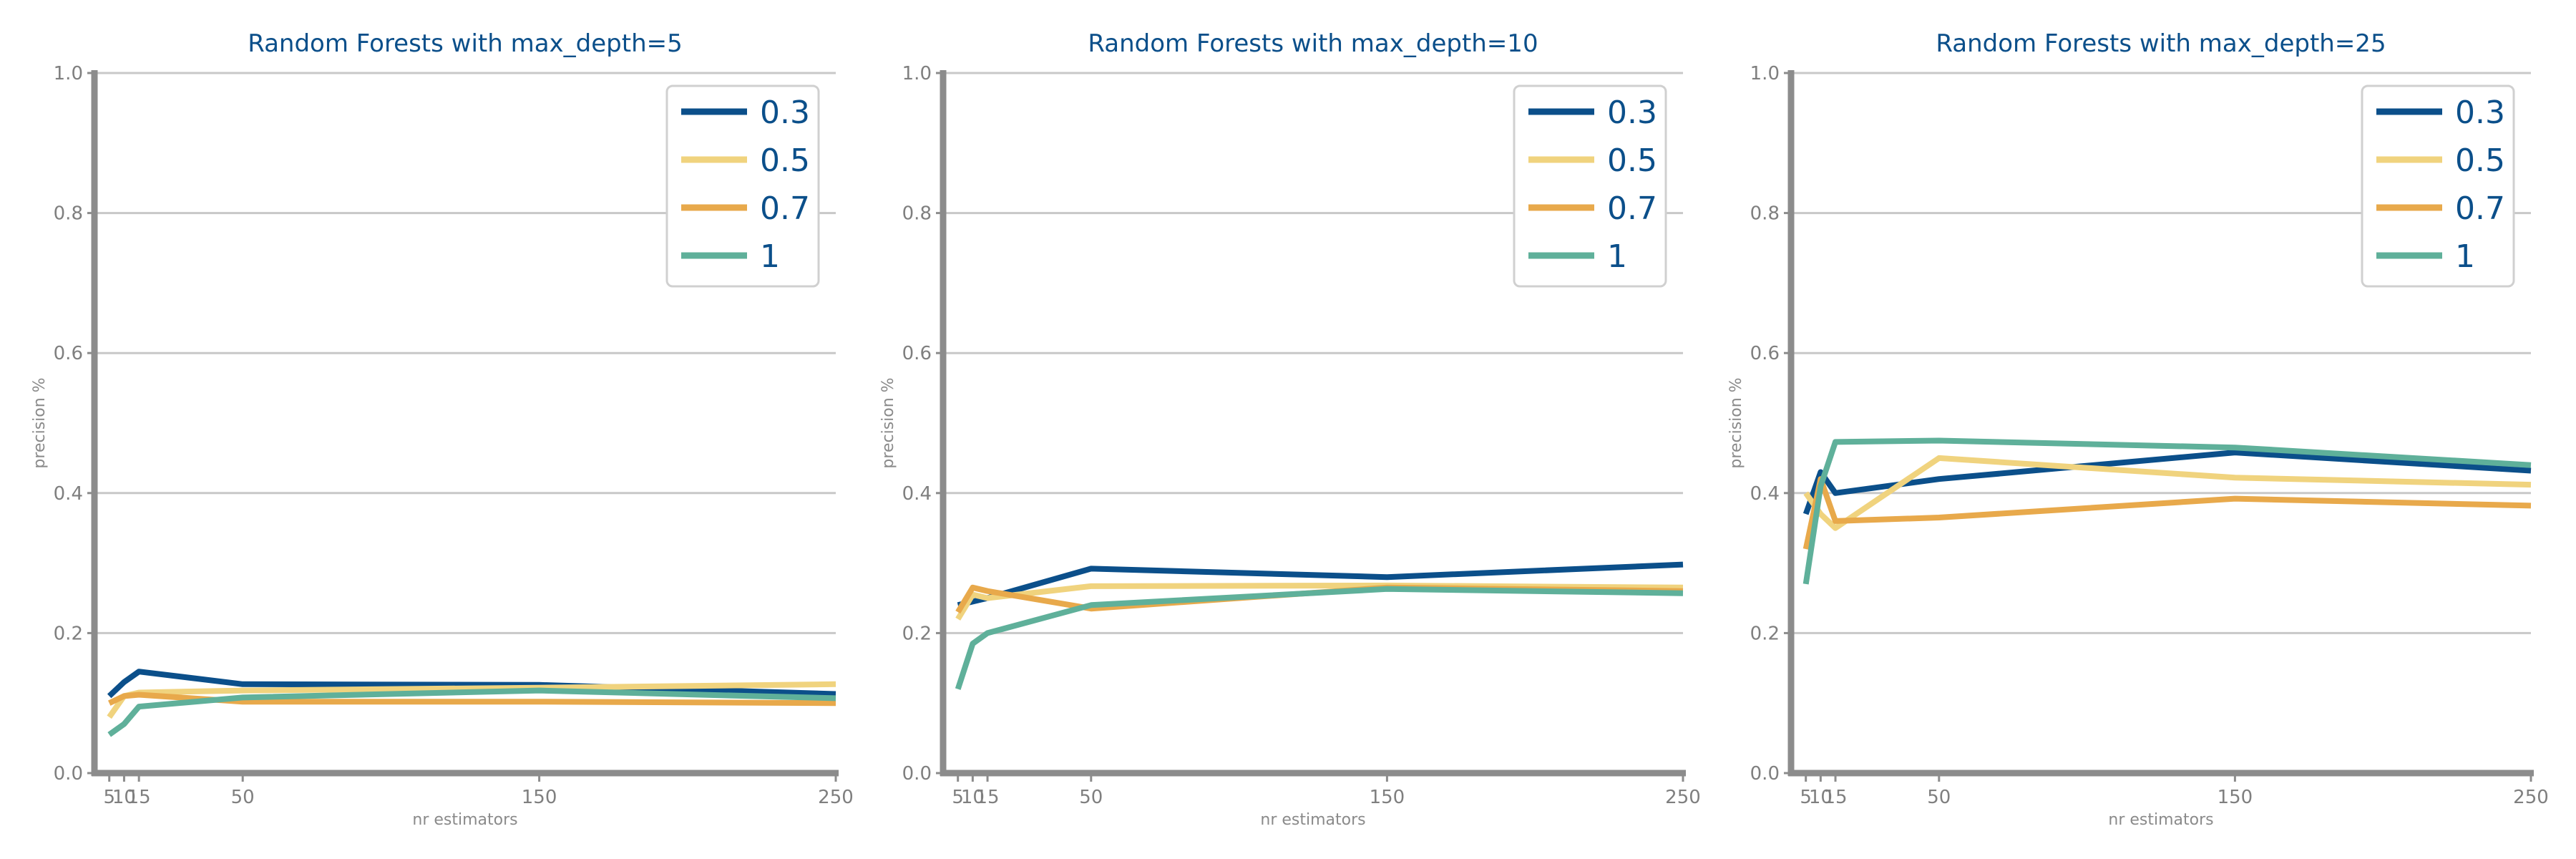  I want to click on chart-title: Random Forests with max_depth=25, so click(2161, 43).